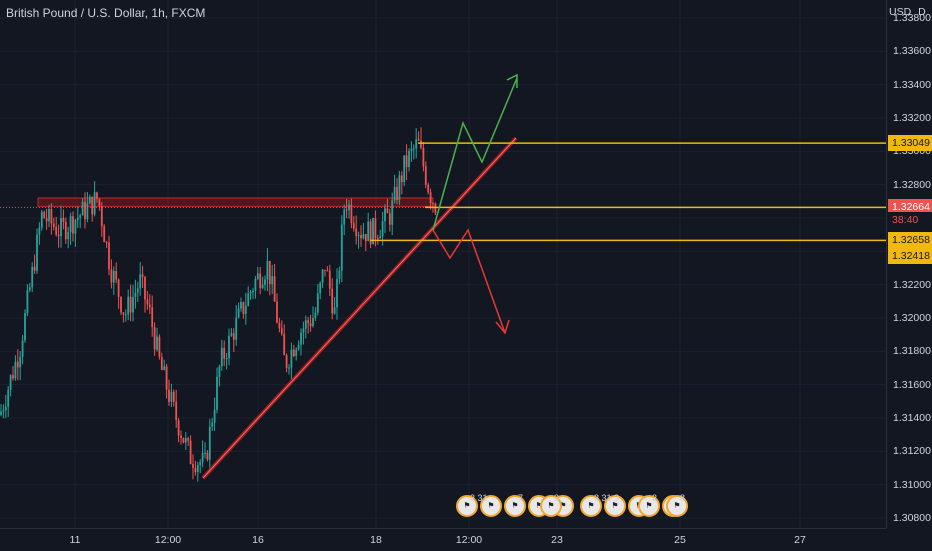 The height and width of the screenshot is (551, 932). I want to click on event-icon-group: ⚑ 3, so click(551, 505).